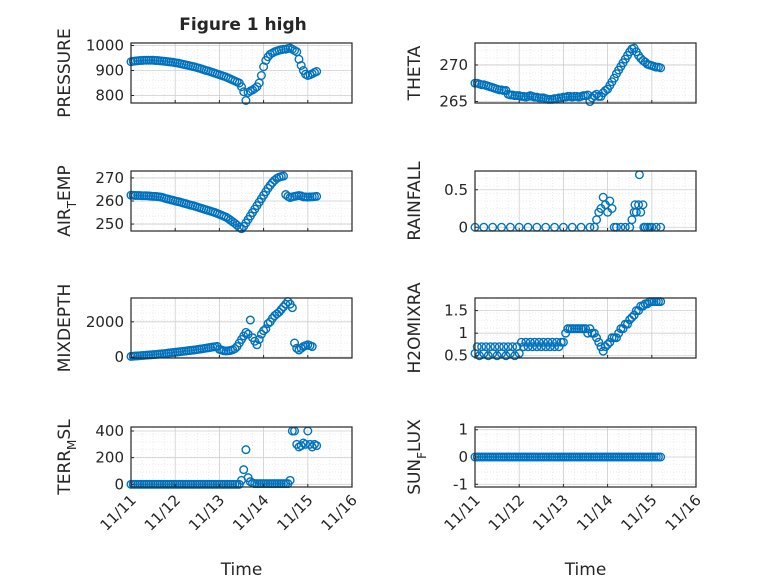 The image size is (778, 583). Describe the element at coordinates (109, 431) in the screenshot. I see `y-tick-label: 400` at that location.